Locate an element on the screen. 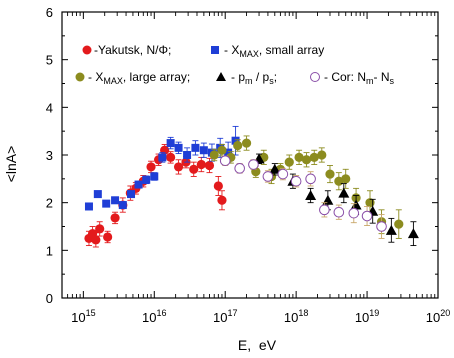 The height and width of the screenshot is (358, 454). x-tick-label: 1017 is located at coordinates (225, 316).